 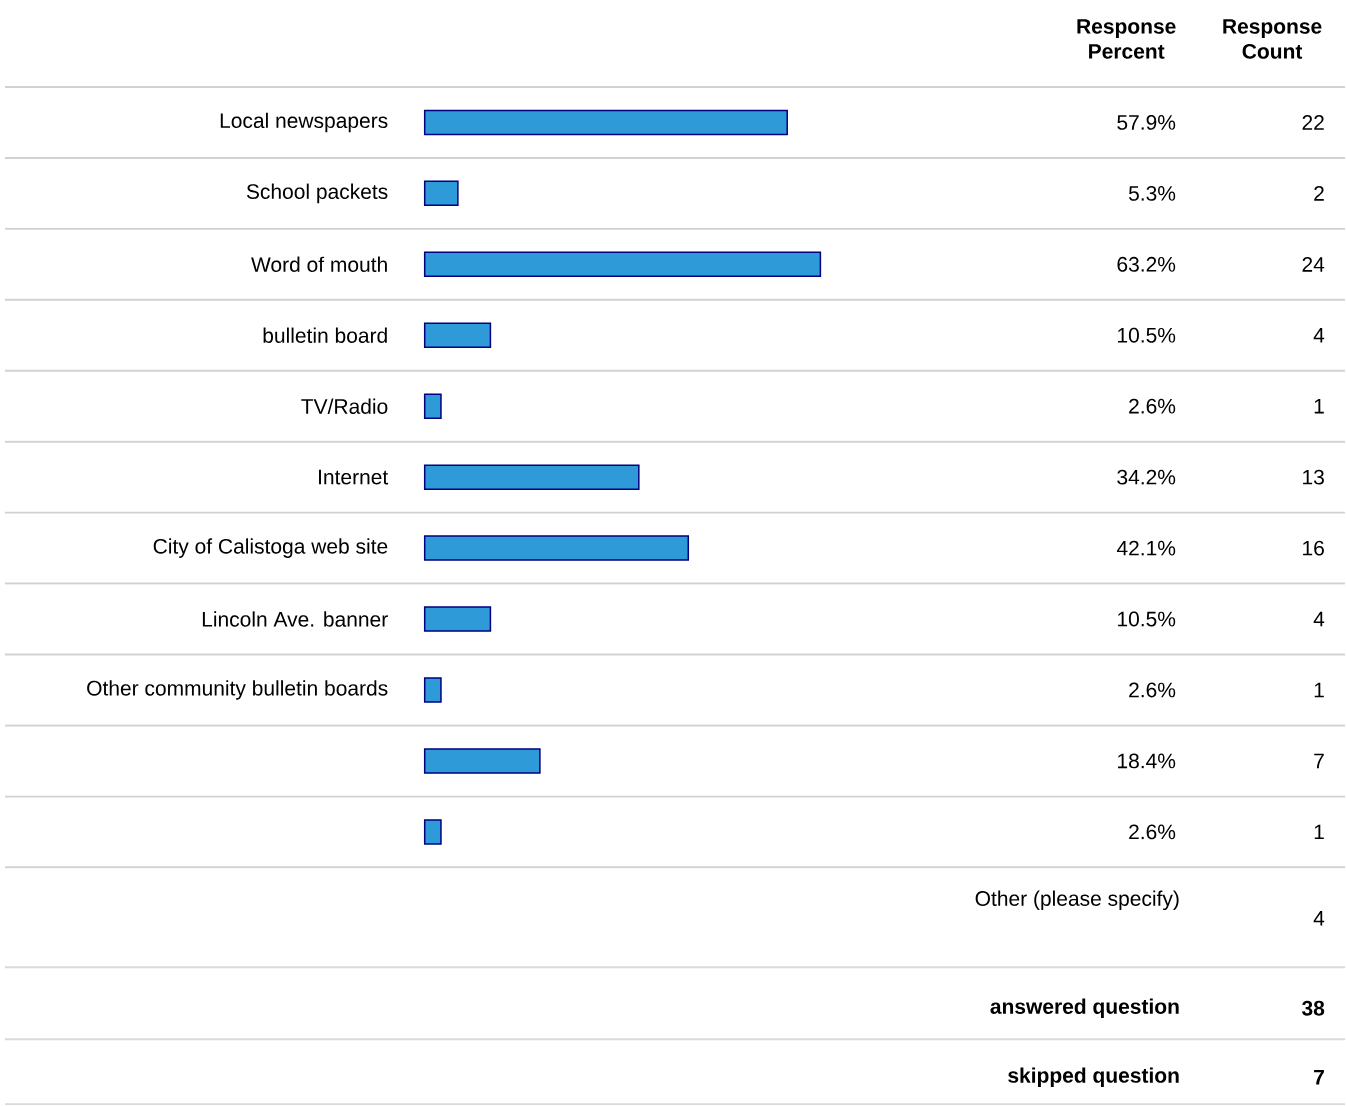 I want to click on y-tick-label: Other community bulletin boards, so click(x=237, y=690).